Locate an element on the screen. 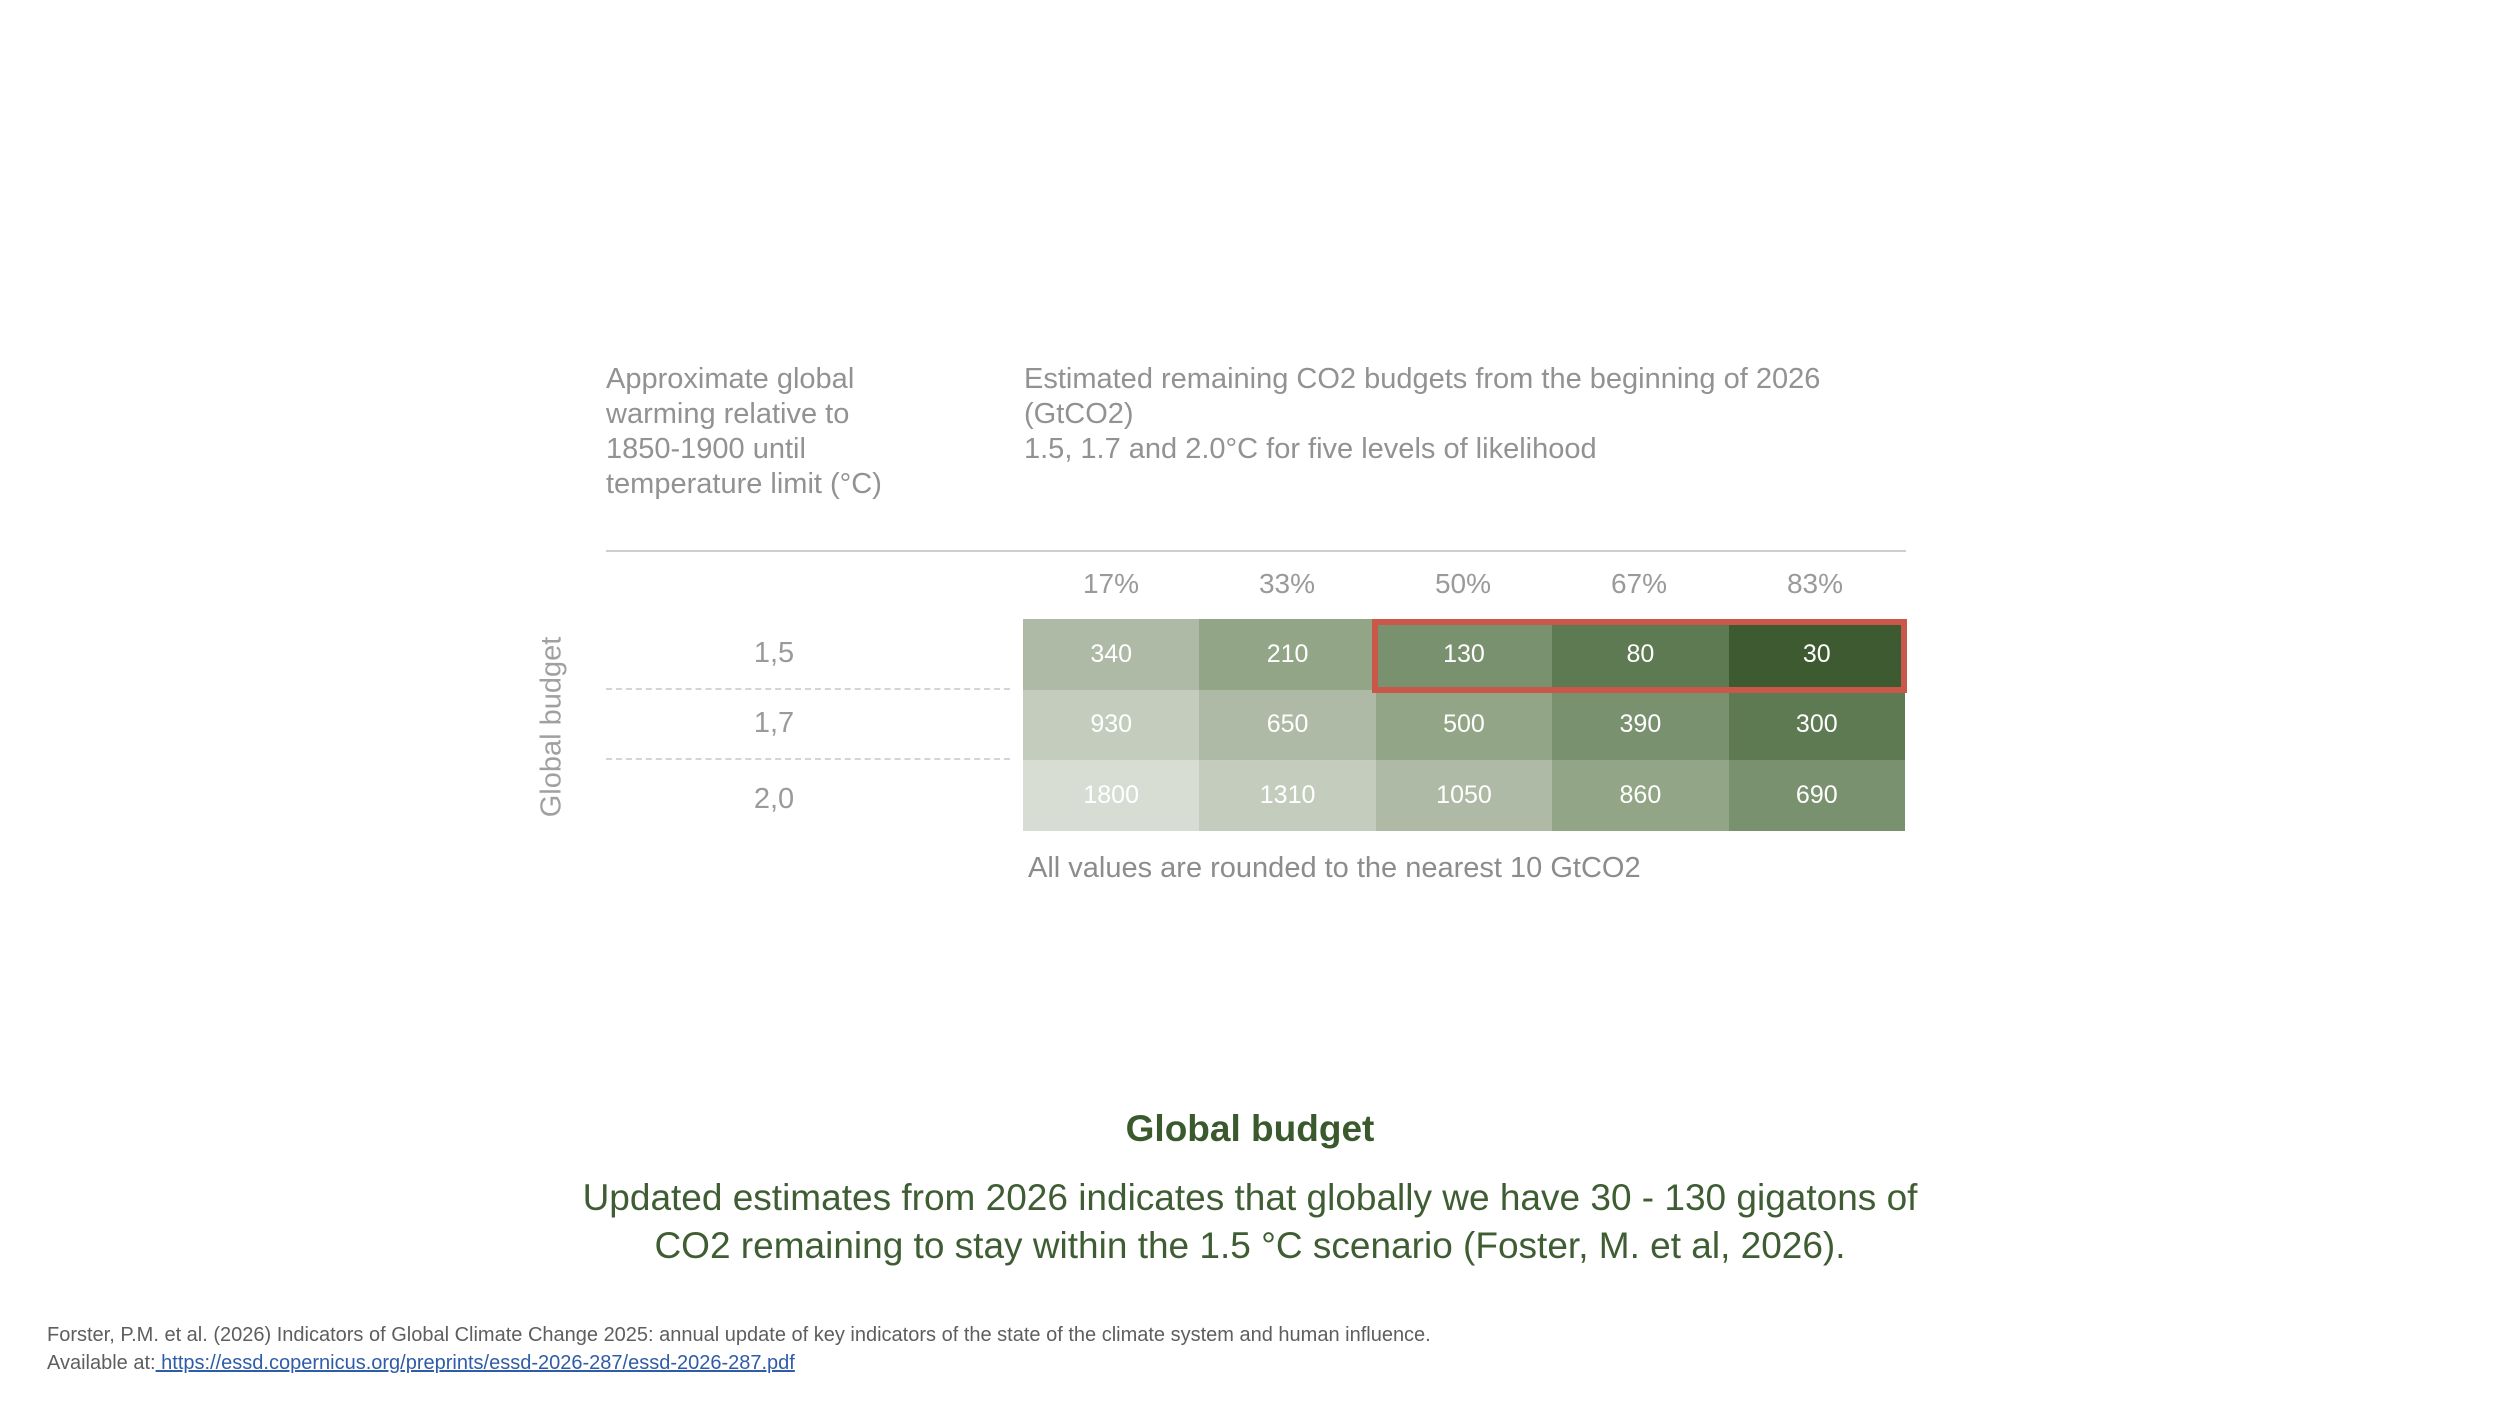 Image resolution: width=2500 pixels, height=1406 pixels. y-axis-title: Global budget is located at coordinates (551, 727).